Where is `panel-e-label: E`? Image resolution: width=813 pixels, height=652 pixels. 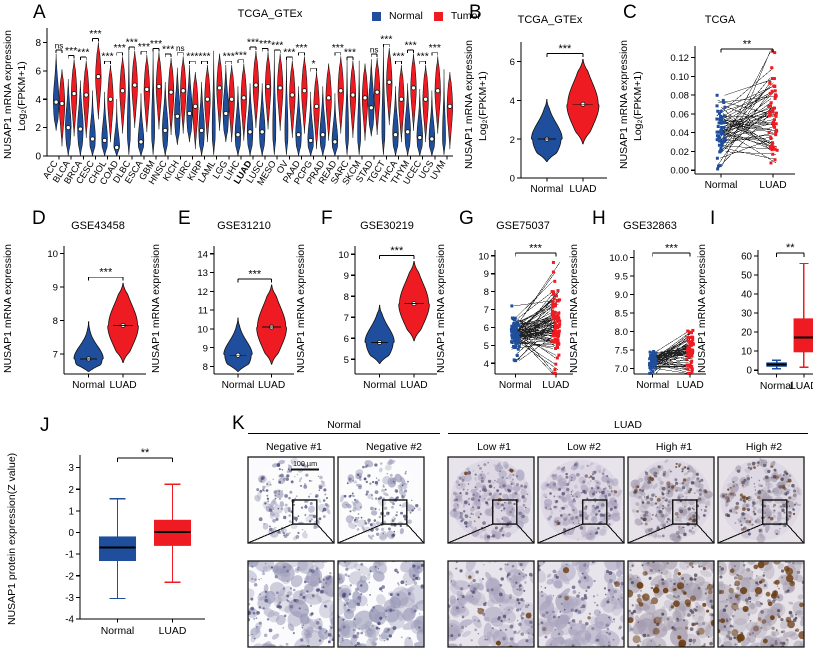 panel-e-label: E is located at coordinates (184, 218).